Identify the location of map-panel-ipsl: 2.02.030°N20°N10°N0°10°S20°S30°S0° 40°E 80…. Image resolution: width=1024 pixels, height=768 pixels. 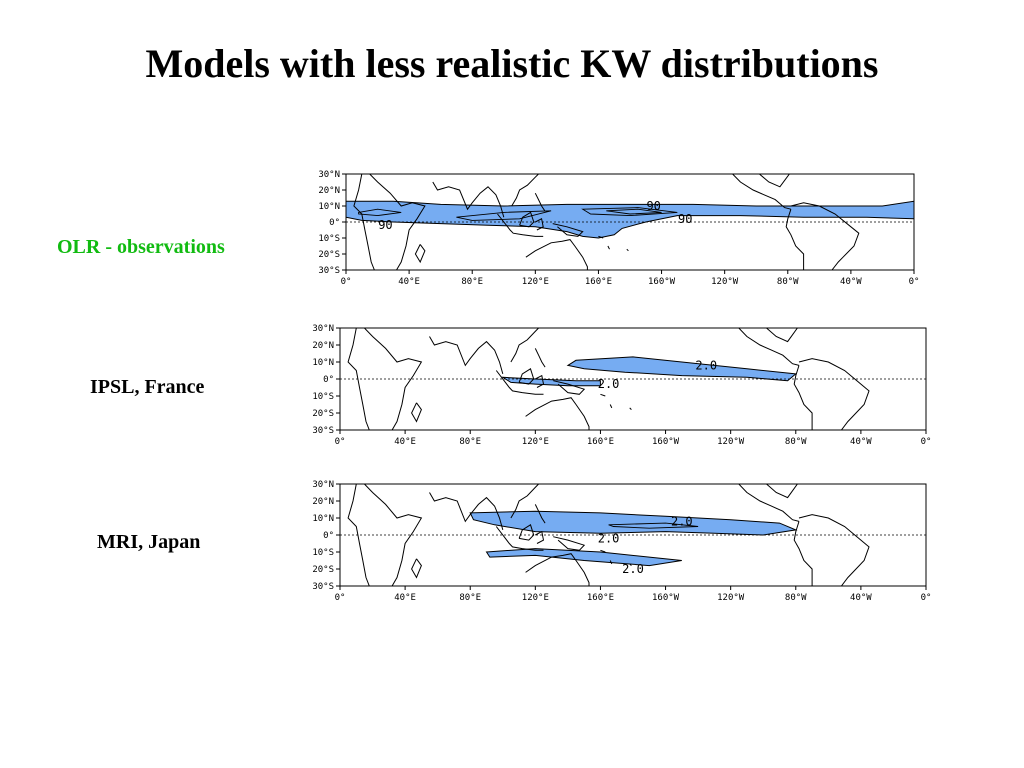
(622, 385).